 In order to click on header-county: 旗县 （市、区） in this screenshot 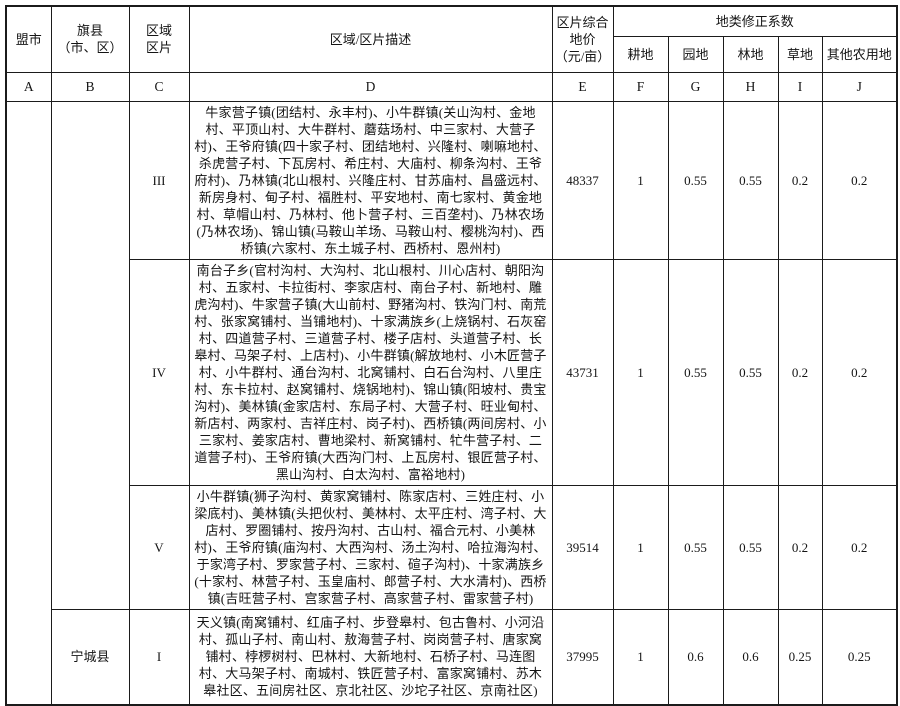, I will do `click(90, 39)`.